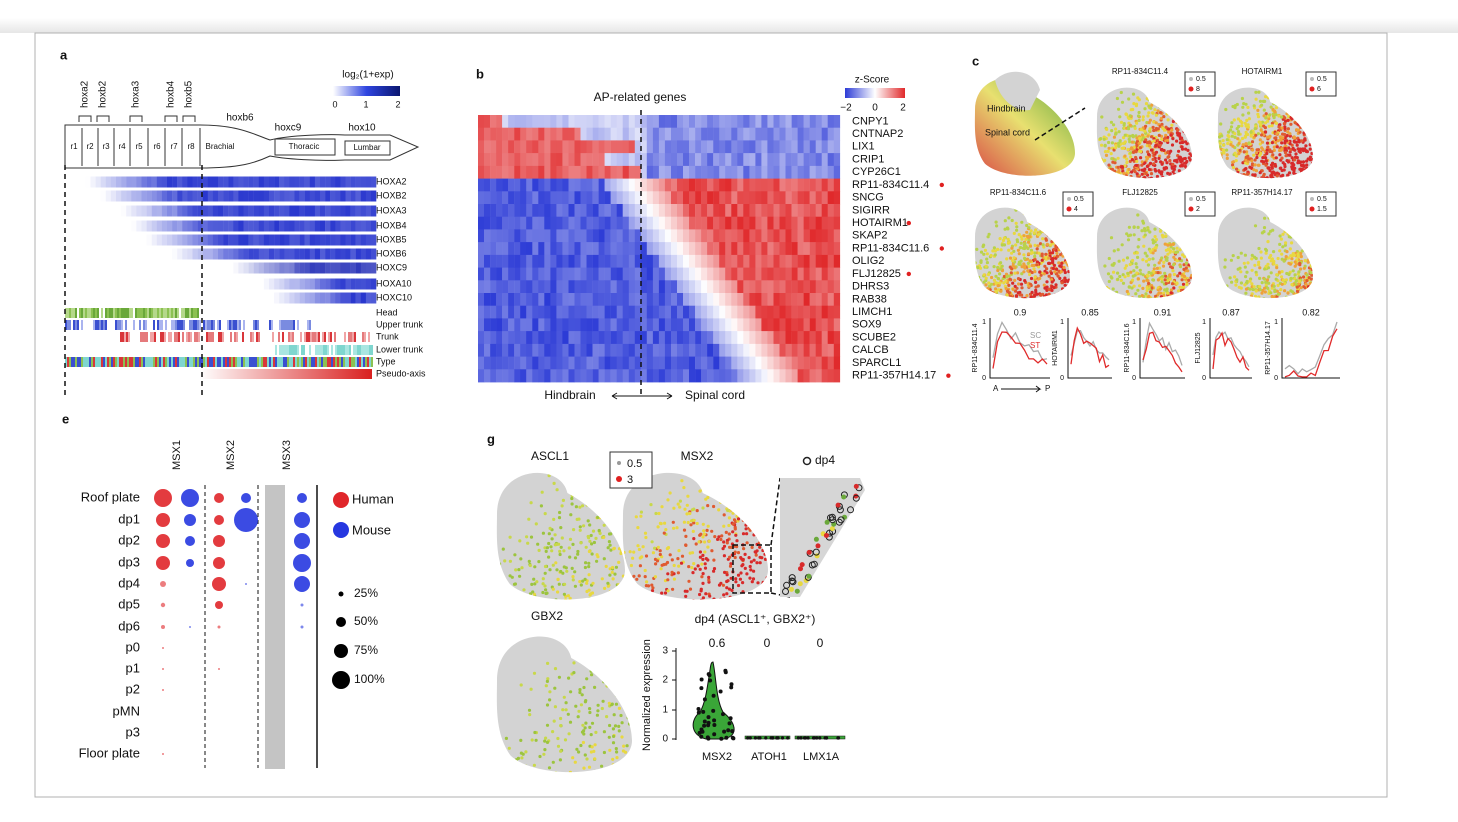 This screenshot has width=1458, height=822. I want to click on legend-dot, so click(1312, 79).